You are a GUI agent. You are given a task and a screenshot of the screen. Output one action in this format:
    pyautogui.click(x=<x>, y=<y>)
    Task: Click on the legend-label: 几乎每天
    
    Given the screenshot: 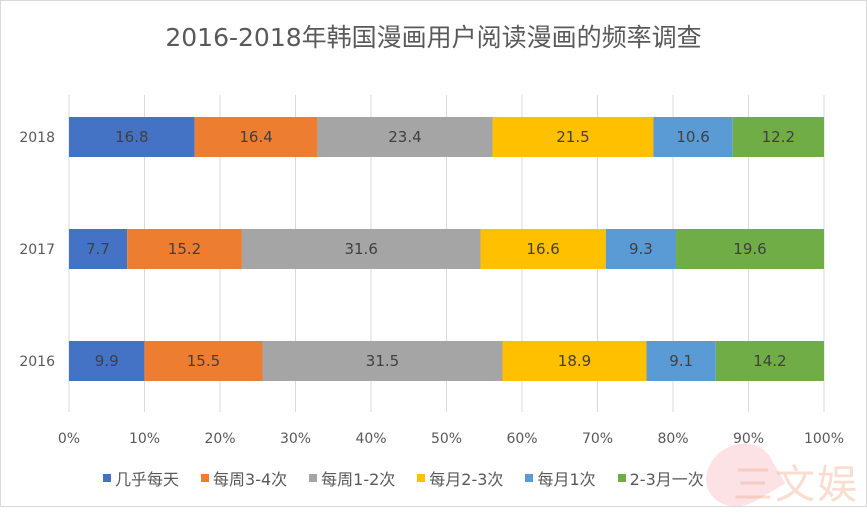 What is the action you would take?
    pyautogui.click(x=147, y=479)
    